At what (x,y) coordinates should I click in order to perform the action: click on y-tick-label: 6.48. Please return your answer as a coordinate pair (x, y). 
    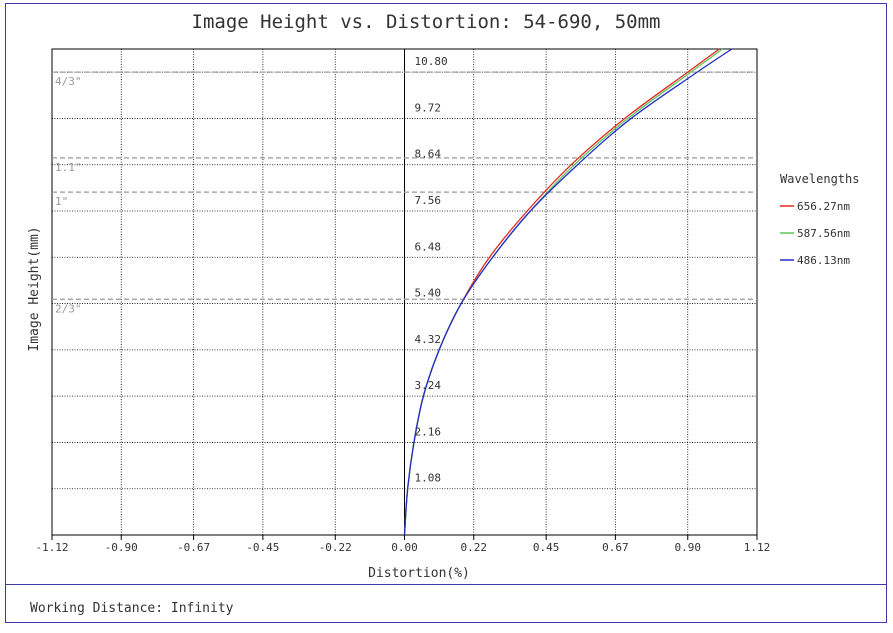
    Looking at the image, I should click on (428, 246).